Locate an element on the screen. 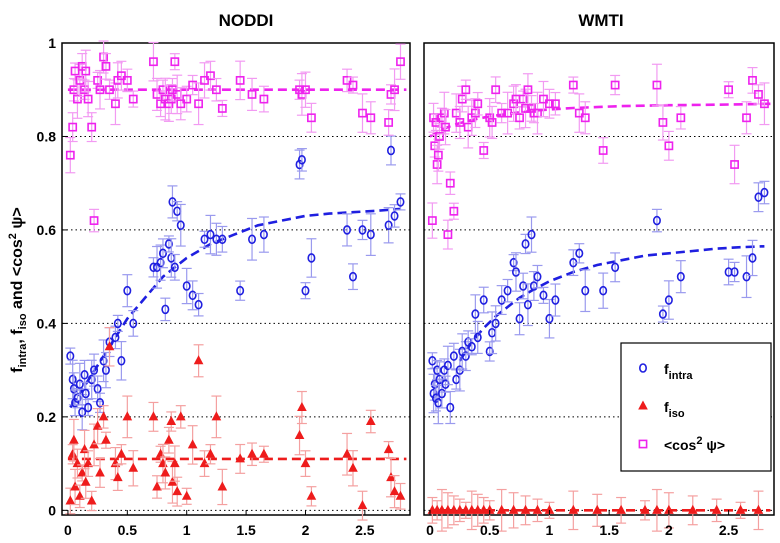 The height and width of the screenshot is (543, 780). legend: fintra fiso <cos2 ψ> is located at coordinates (696, 407).